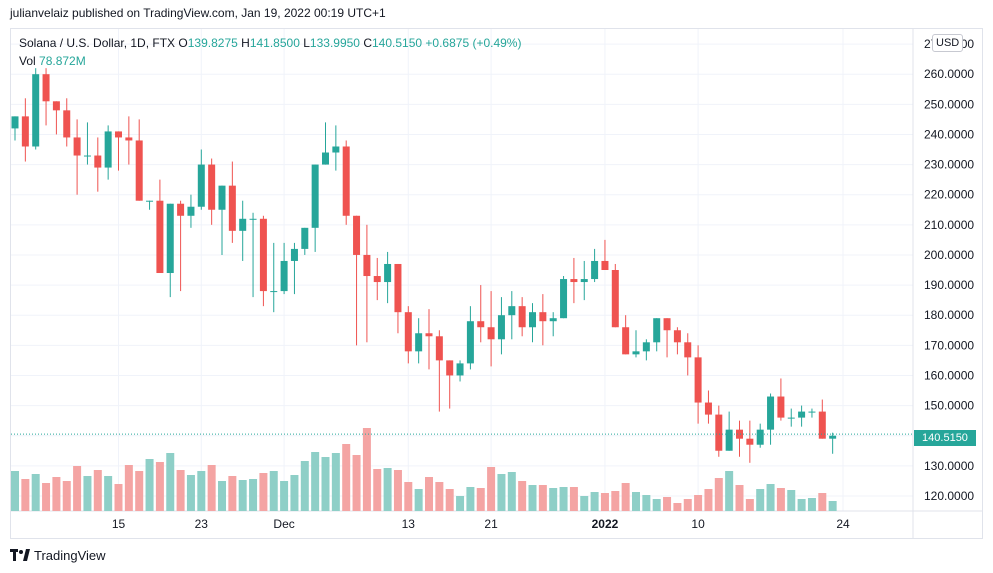  Describe the element at coordinates (183, 43) in the screenshot. I see `open-label: O` at that location.